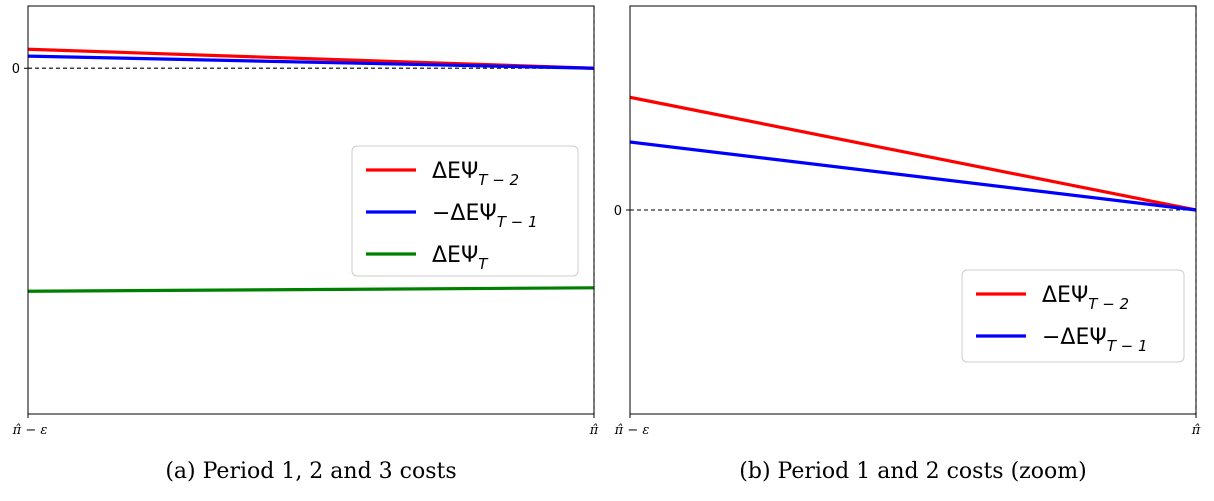  Describe the element at coordinates (465, 211) in the screenshot. I see `legend-frame` at that location.